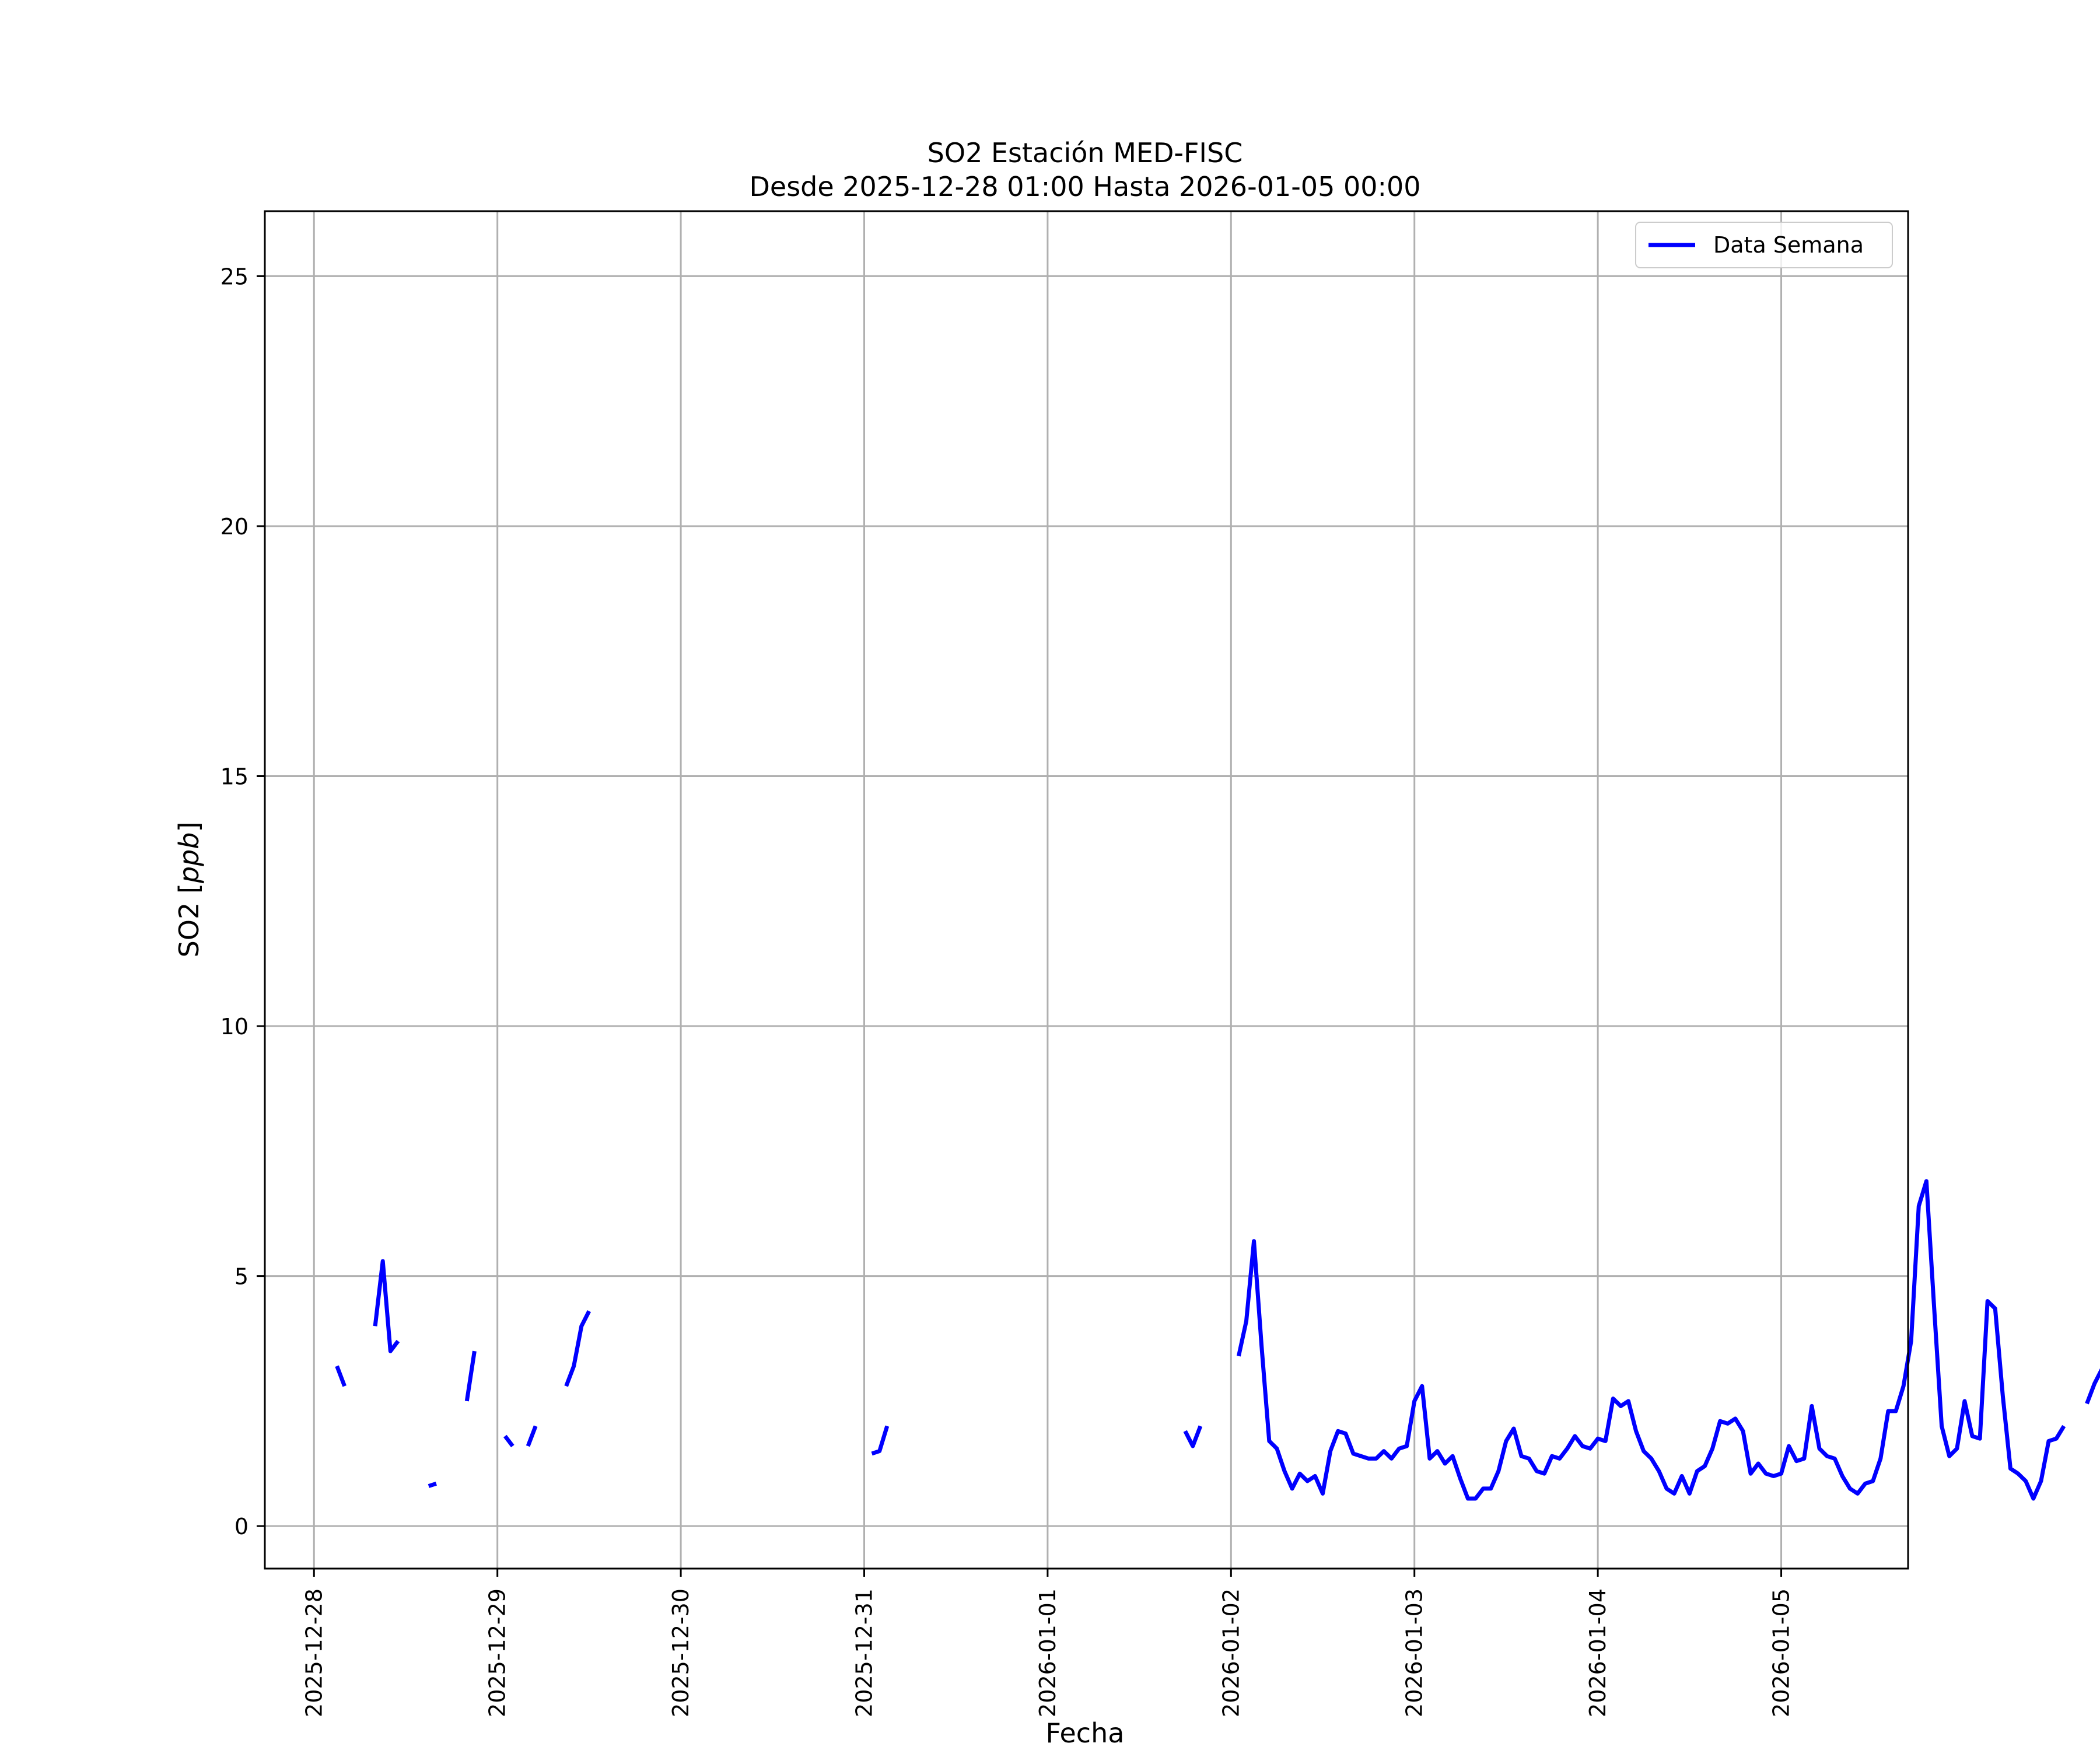 Image resolution: width=2100 pixels, height=1750 pixels. I want to click on legend-box, so click(1764, 245).